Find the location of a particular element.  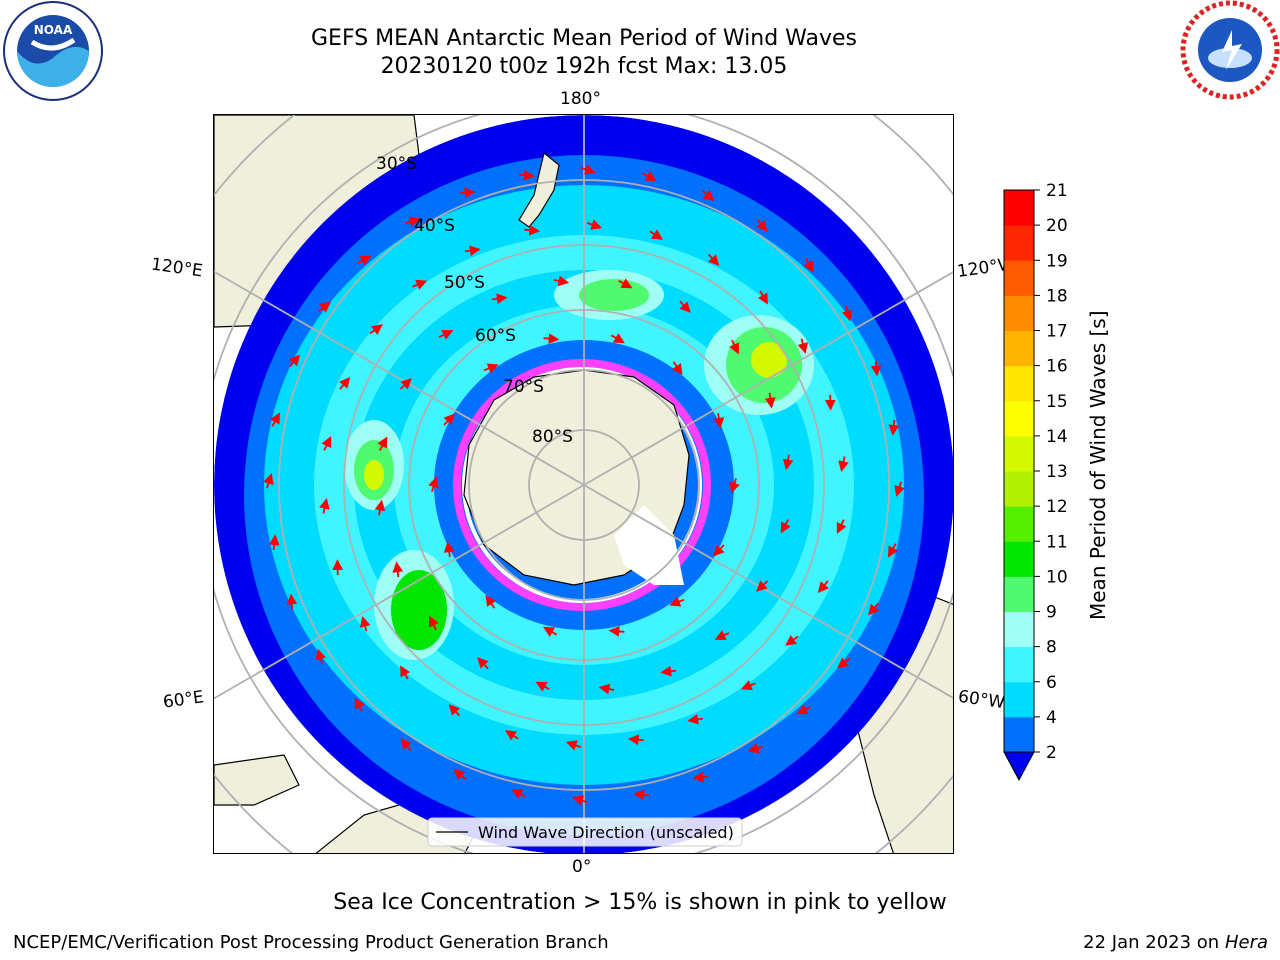

colorbar-tick-label: 8 is located at coordinates (1051, 648).